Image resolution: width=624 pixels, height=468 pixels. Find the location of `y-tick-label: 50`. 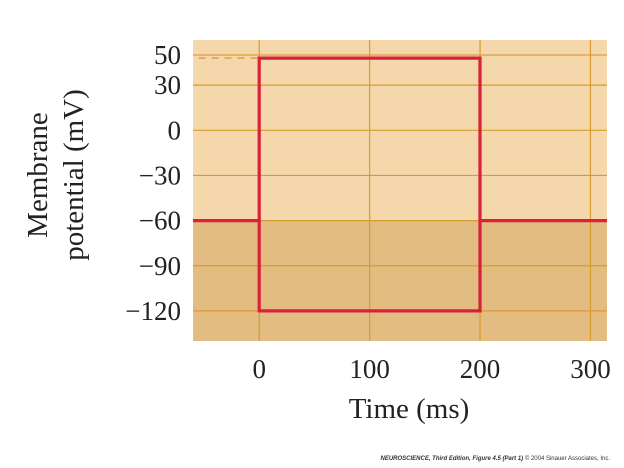

y-tick-label: 50 is located at coordinates (167, 55).